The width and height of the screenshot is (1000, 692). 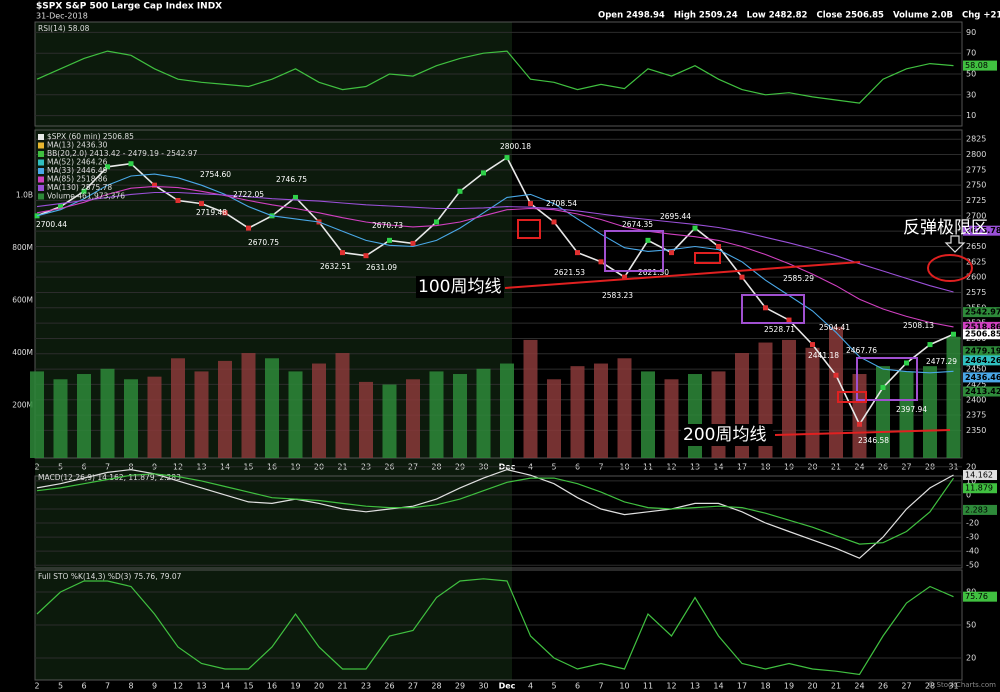 I want to click on y-tick-label: 2375, so click(x=976, y=415).